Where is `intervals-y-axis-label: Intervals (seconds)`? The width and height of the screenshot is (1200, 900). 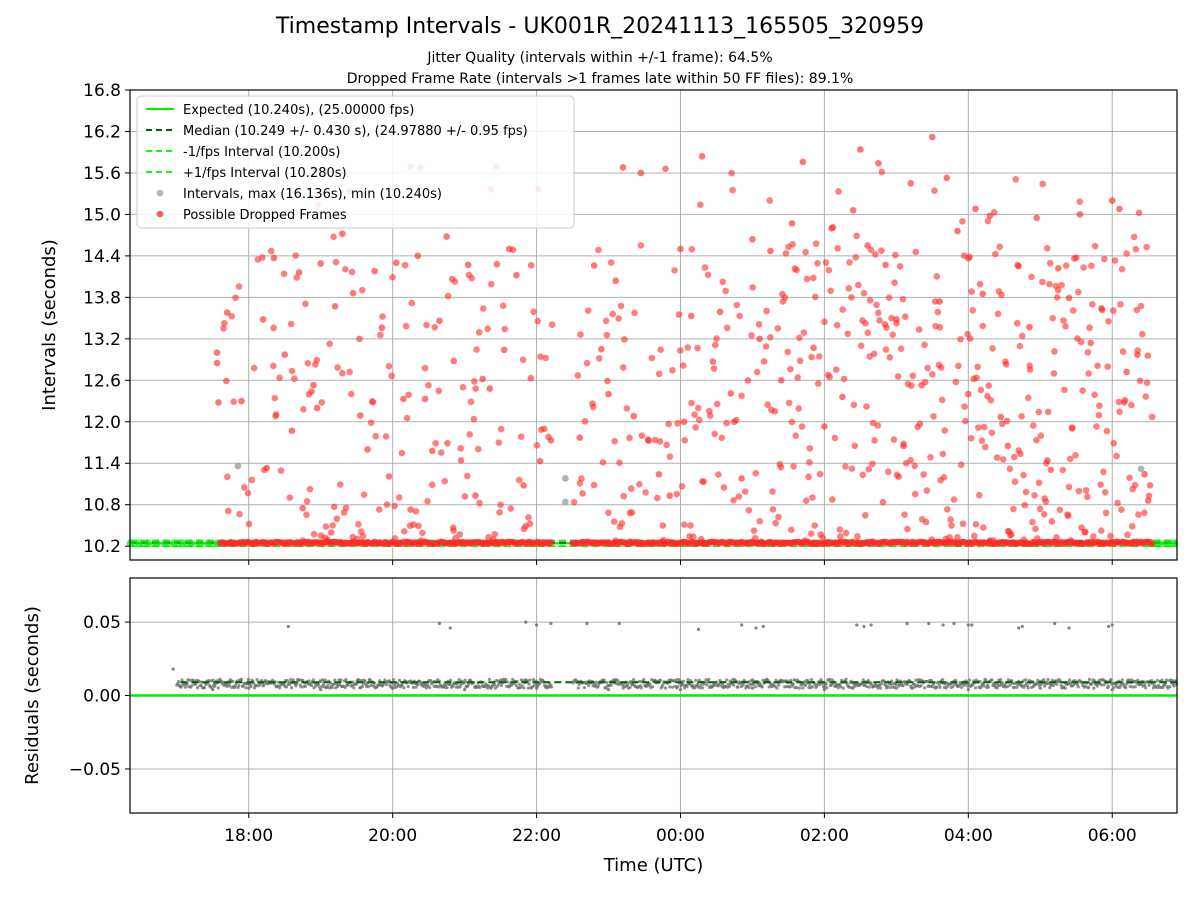 intervals-y-axis-label: Intervals (seconds) is located at coordinates (49, 325).